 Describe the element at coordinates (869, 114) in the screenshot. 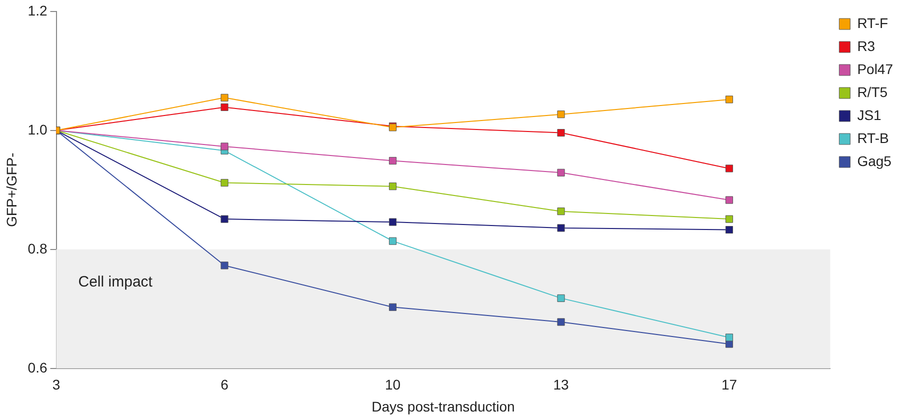

I see `legend-label: JS1` at that location.